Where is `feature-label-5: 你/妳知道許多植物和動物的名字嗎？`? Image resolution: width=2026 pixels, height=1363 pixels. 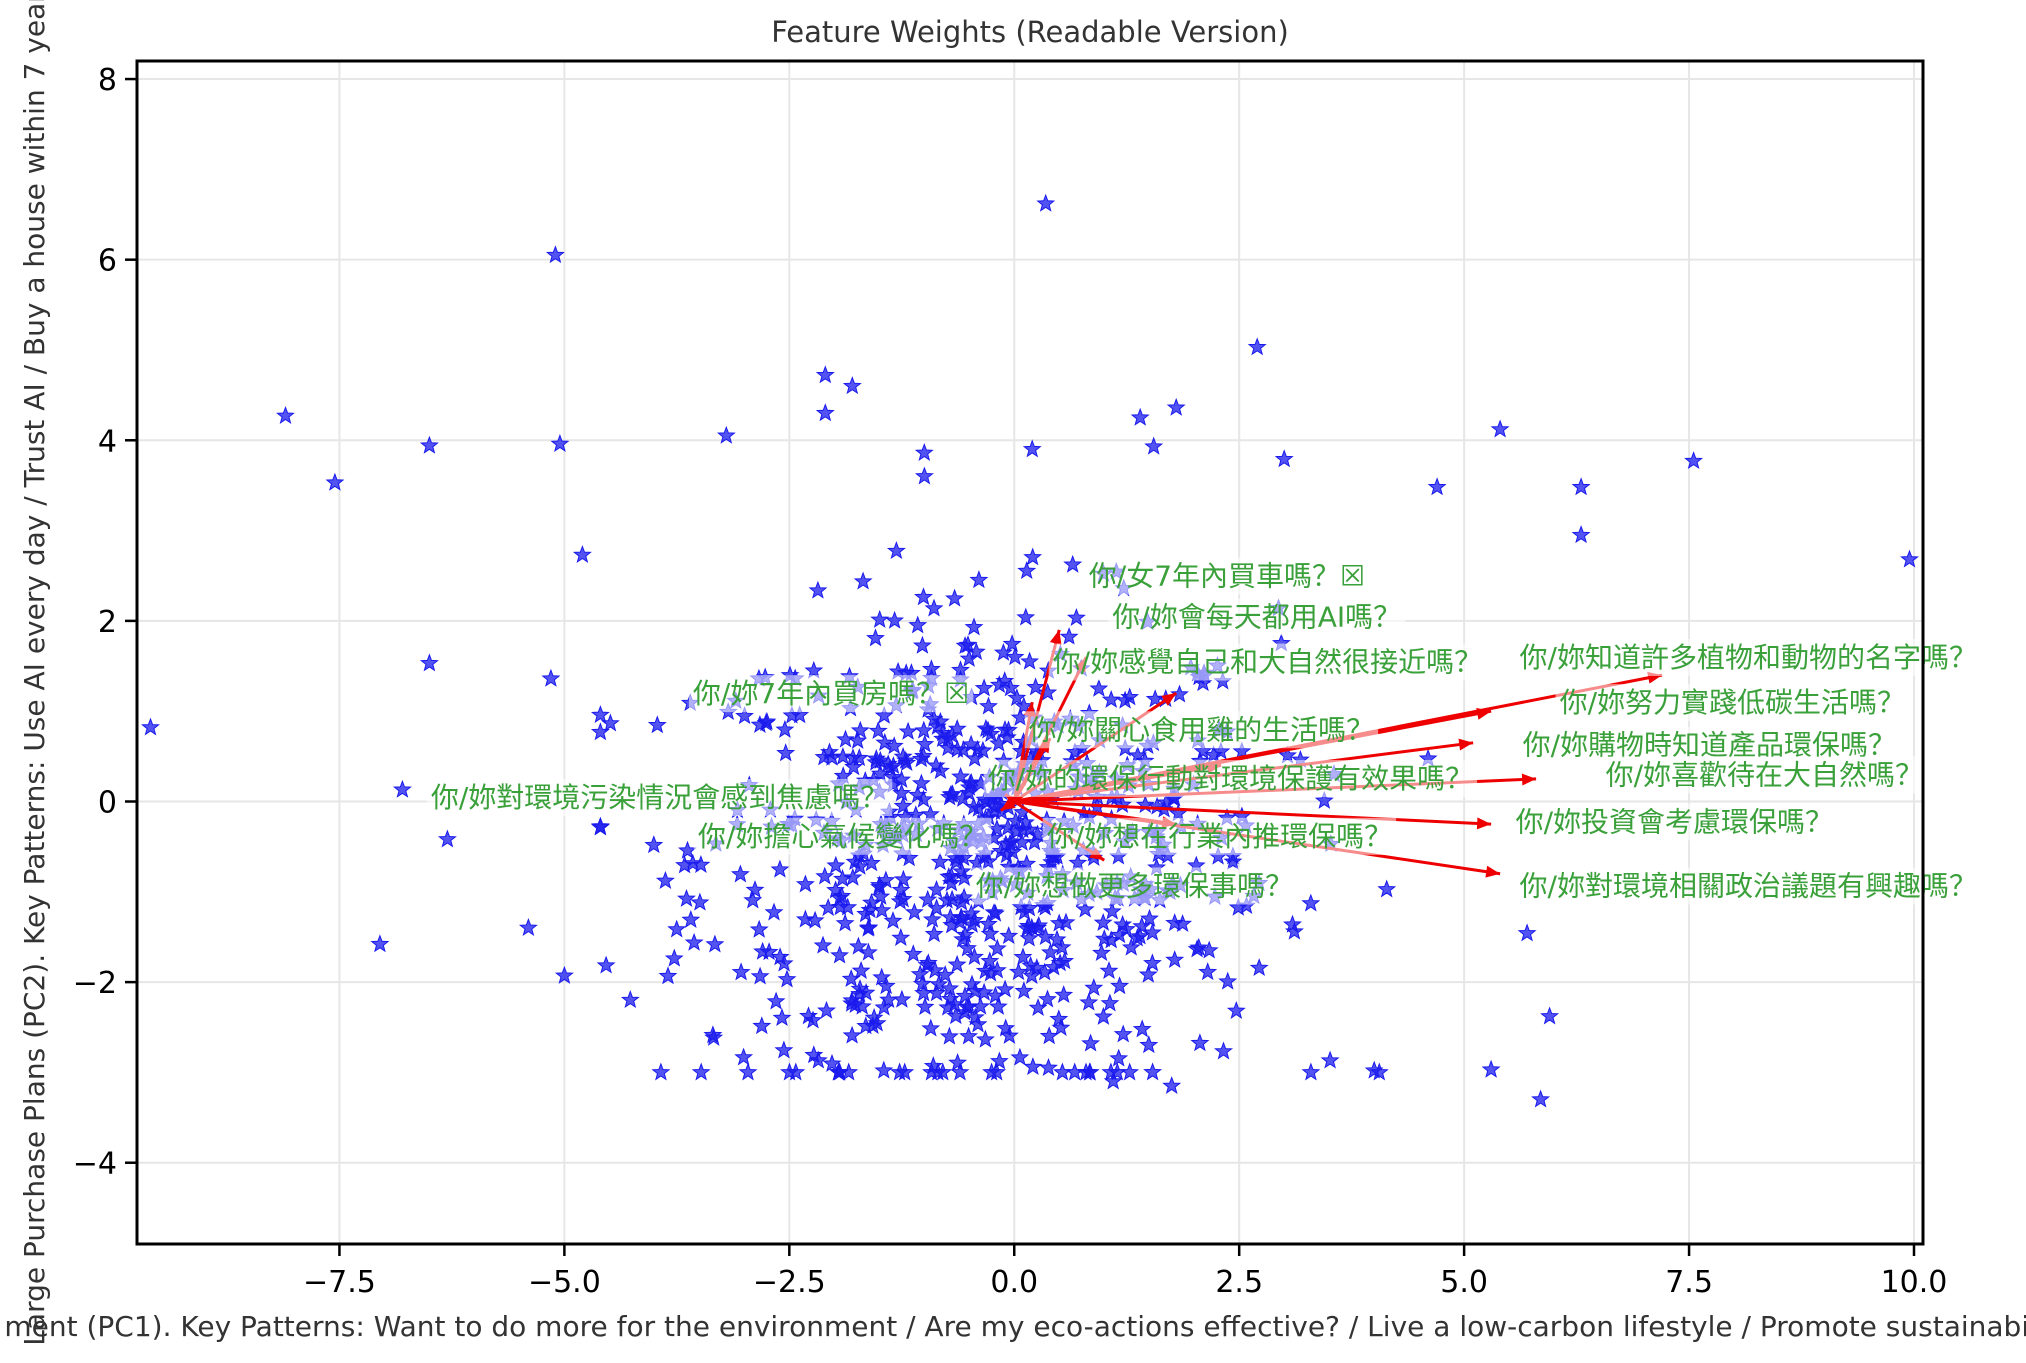 feature-label-5: 你/妳知道許多植物和動物的名字嗎？ is located at coordinates (1748, 657).